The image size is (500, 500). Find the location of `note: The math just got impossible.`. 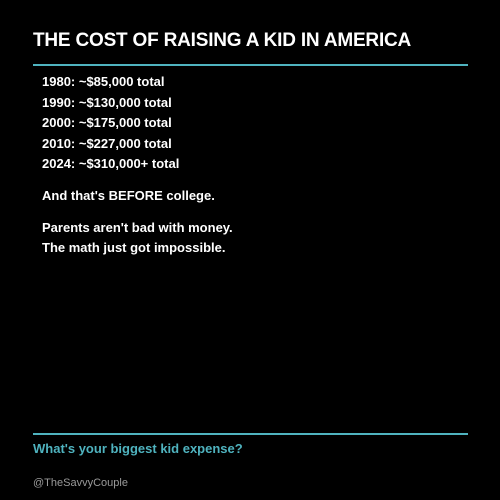

note: The math just got impossible. is located at coordinates (134, 247).